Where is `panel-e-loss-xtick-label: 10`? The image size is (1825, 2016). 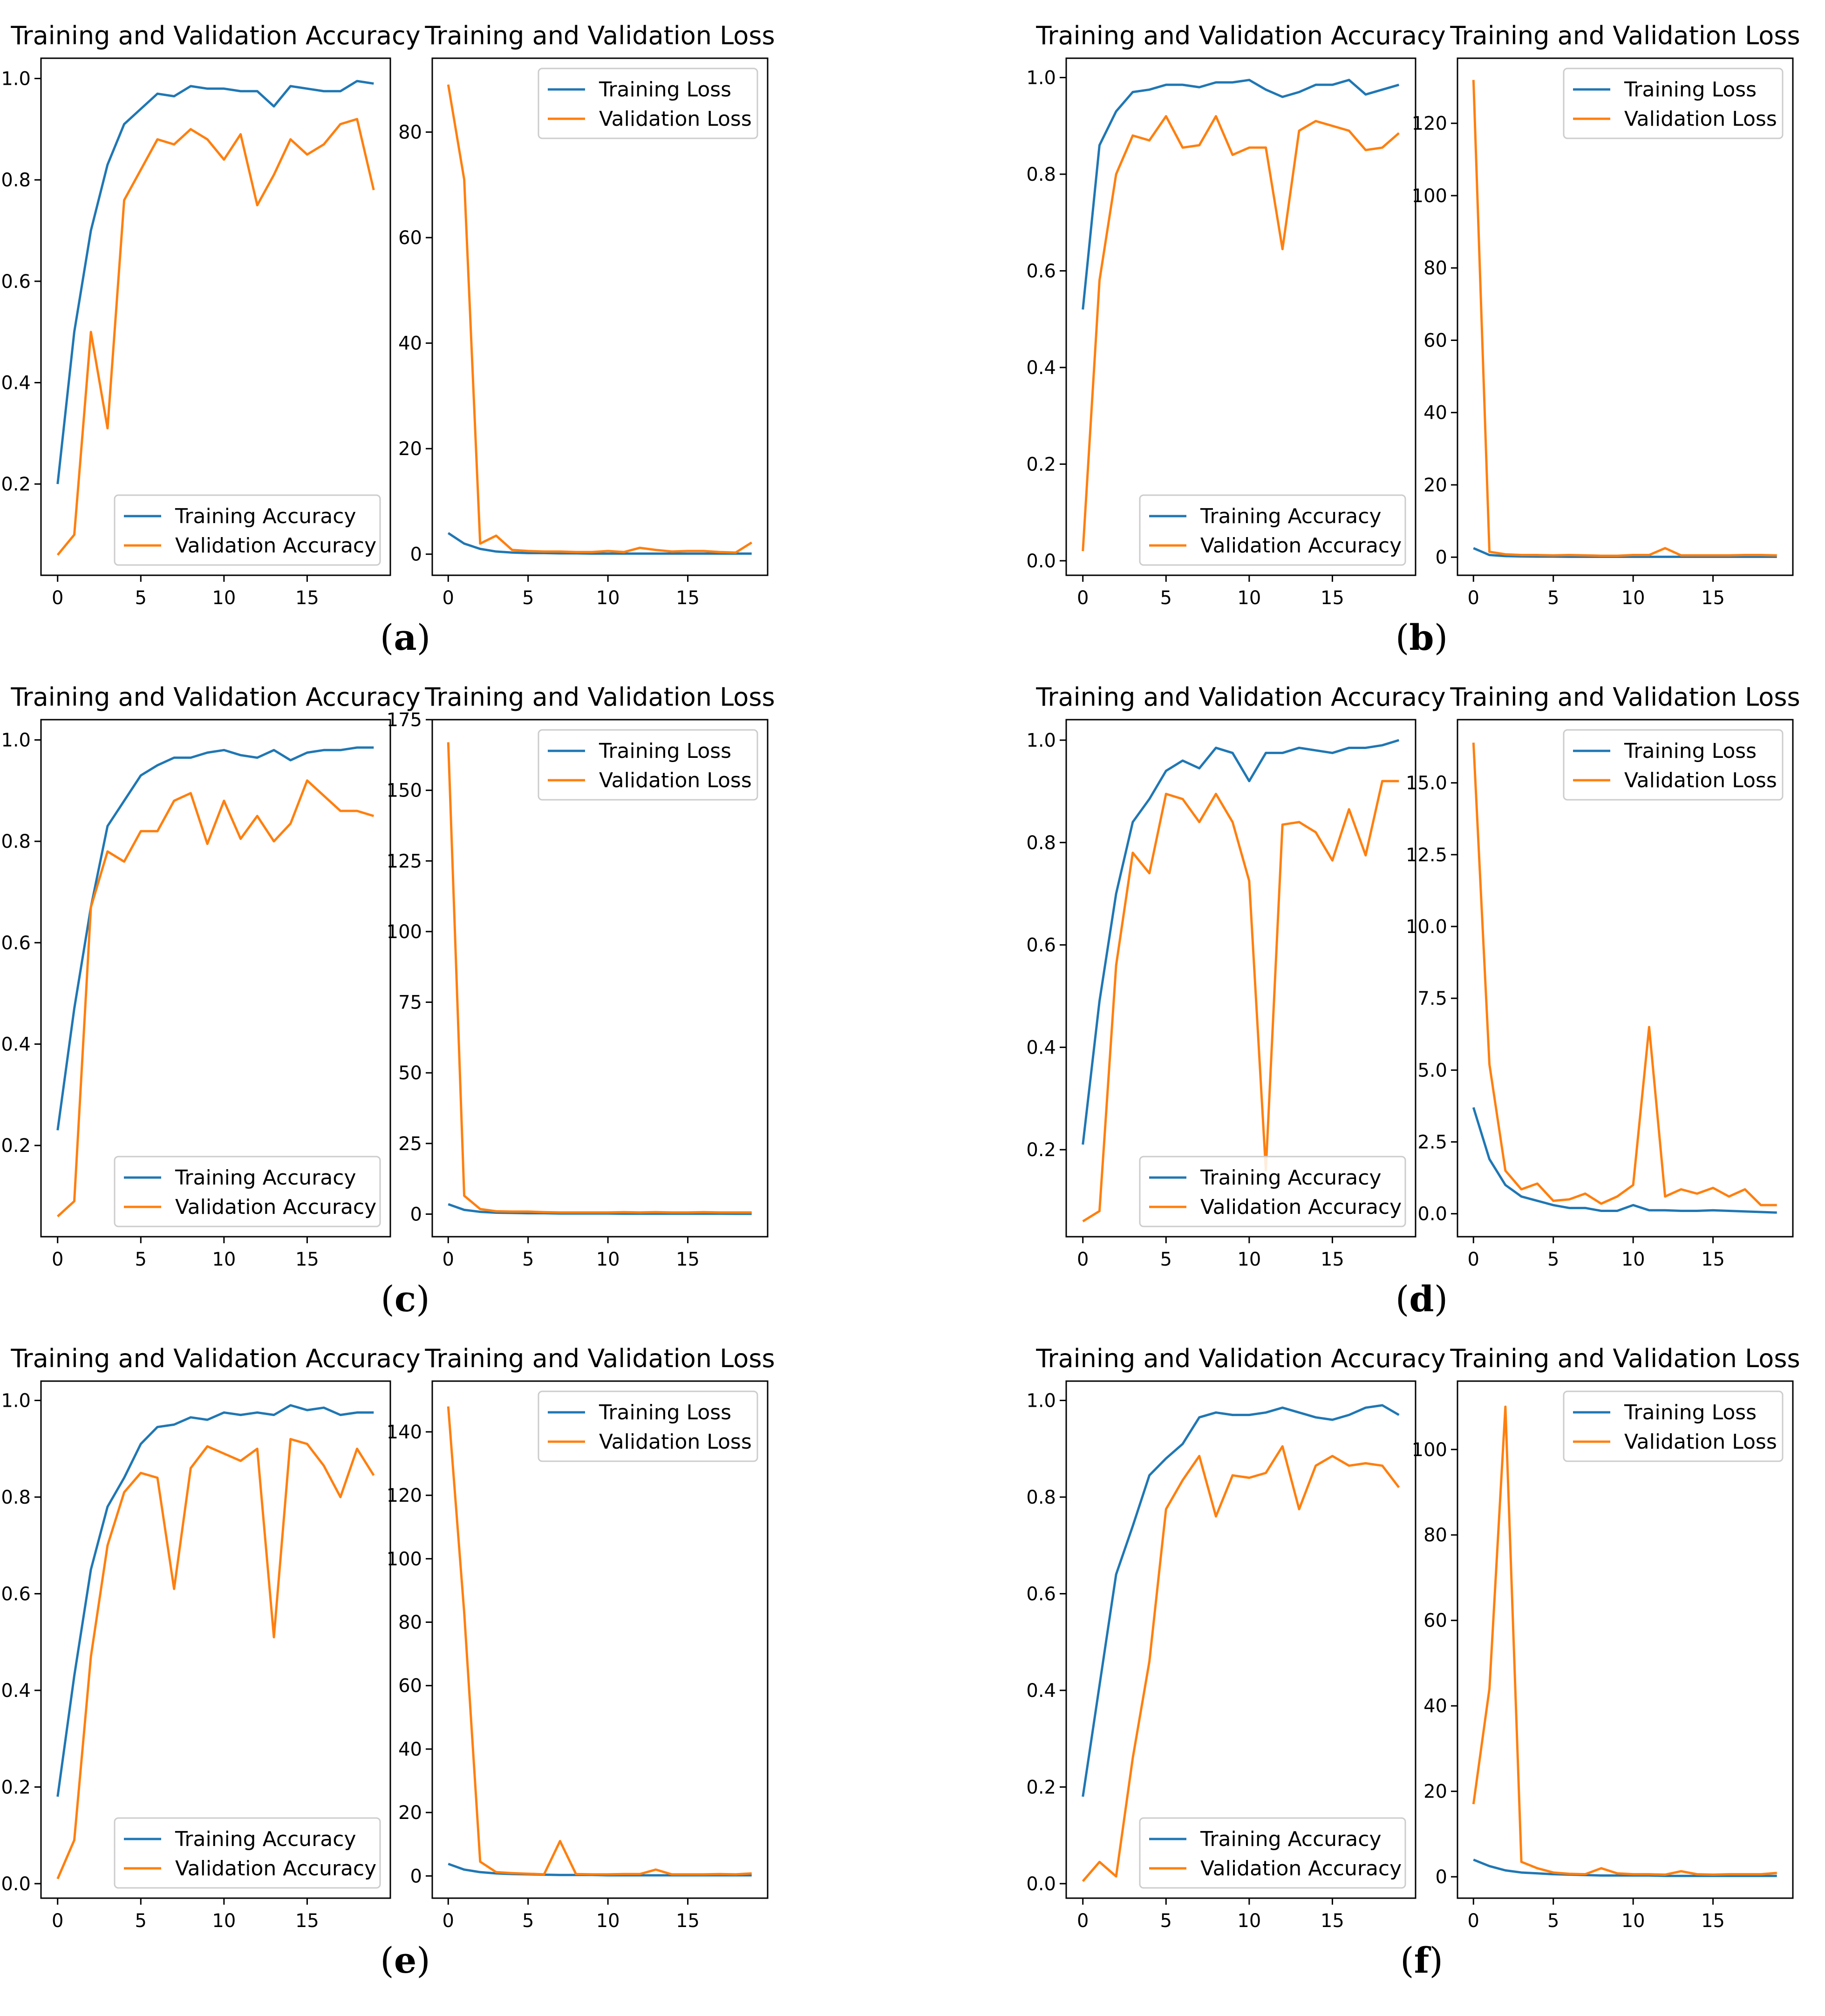 panel-e-loss-xtick-label: 10 is located at coordinates (608, 1921).